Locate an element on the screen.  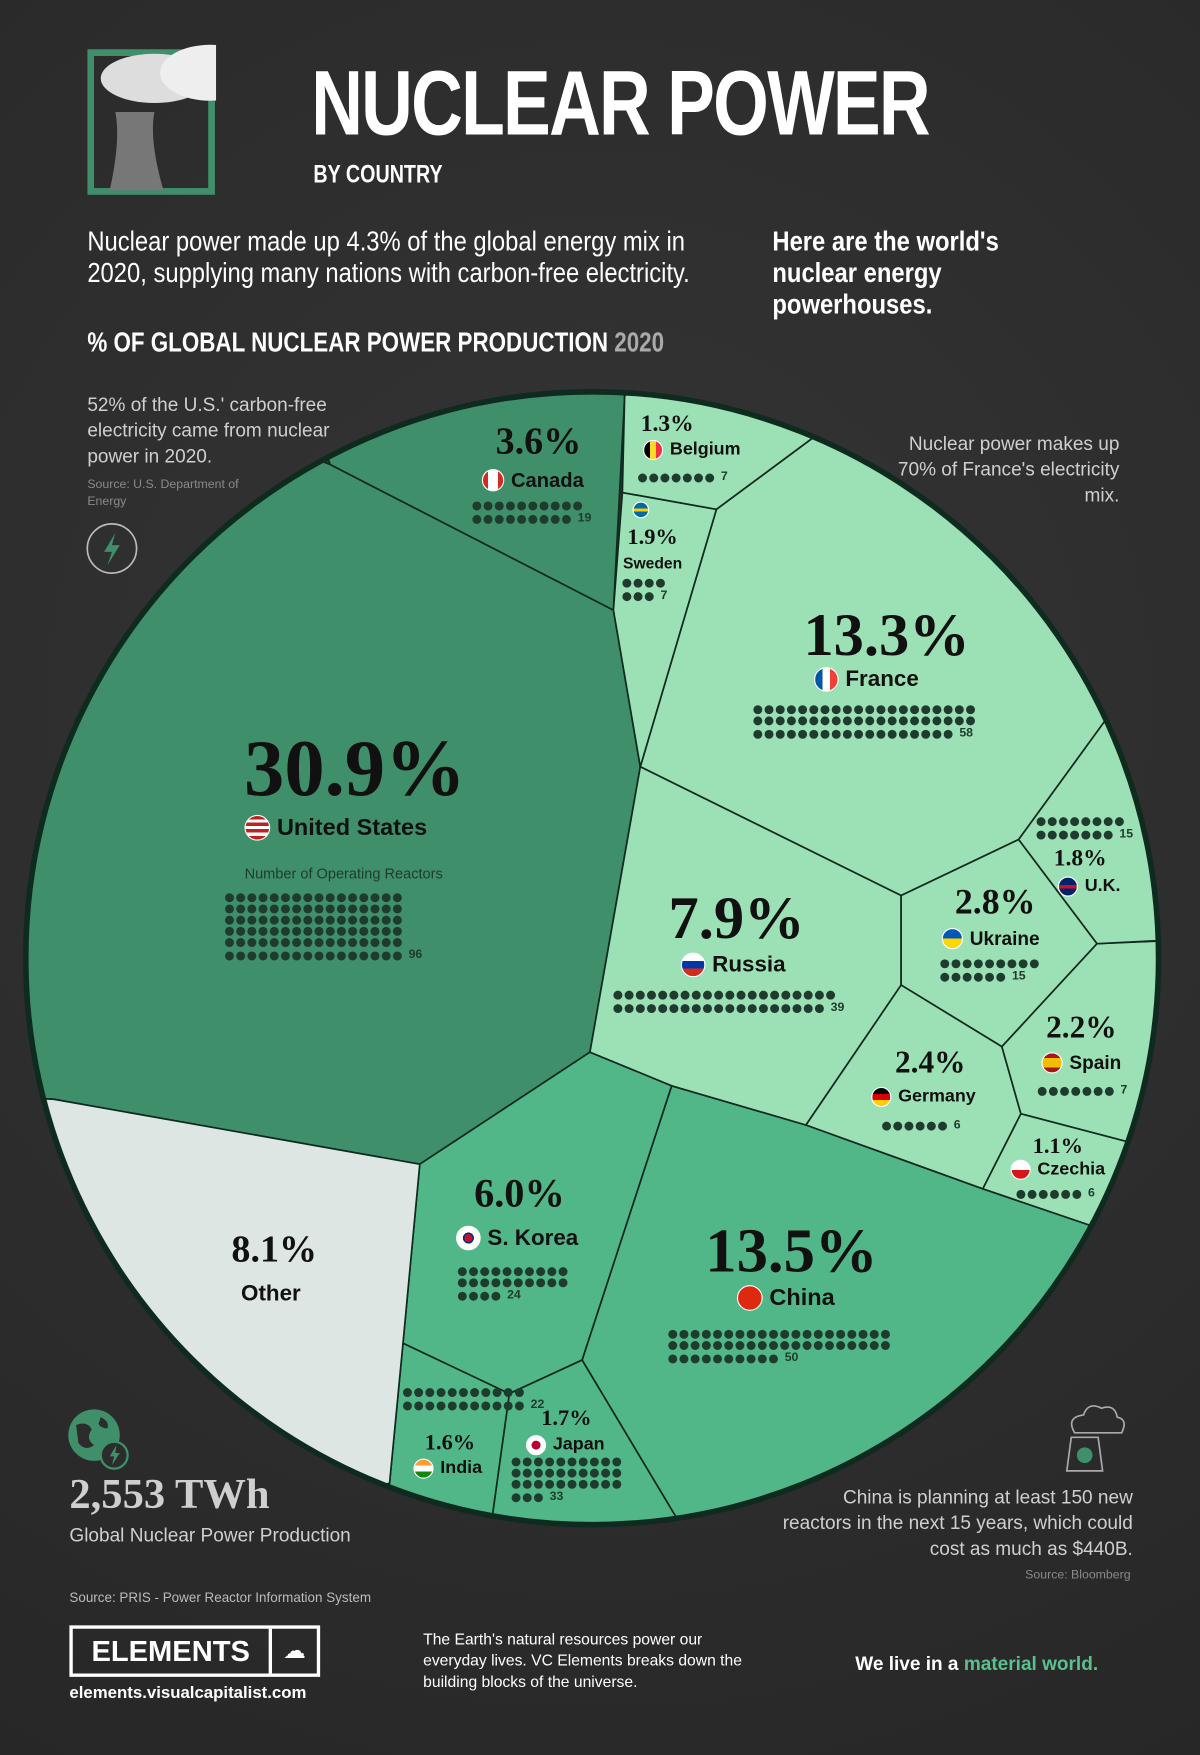
pct-label-other: 8.1% is located at coordinates (274, 1250).